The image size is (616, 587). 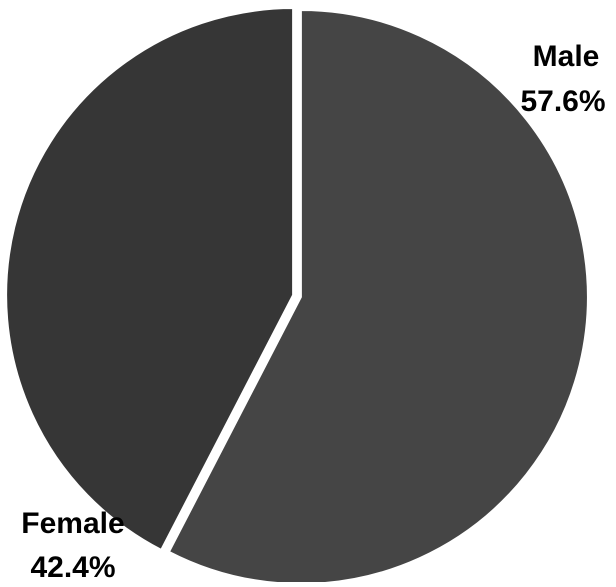 What do you see at coordinates (72, 523) in the screenshot?
I see `slice-label-female: Female` at bounding box center [72, 523].